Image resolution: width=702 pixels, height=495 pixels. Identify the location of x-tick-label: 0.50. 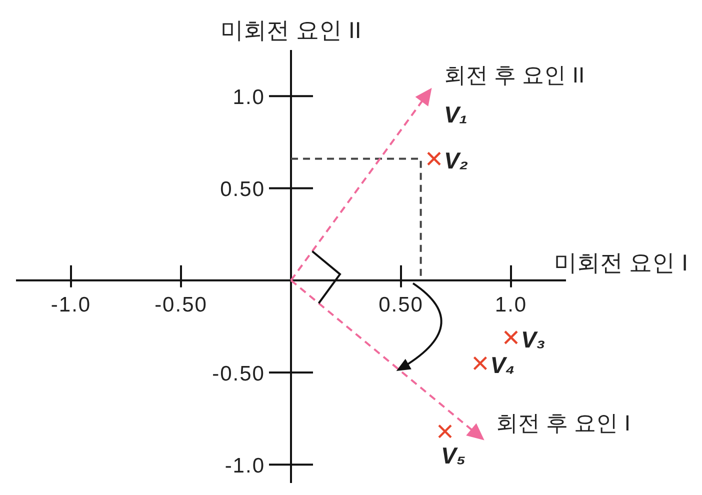
(401, 304).